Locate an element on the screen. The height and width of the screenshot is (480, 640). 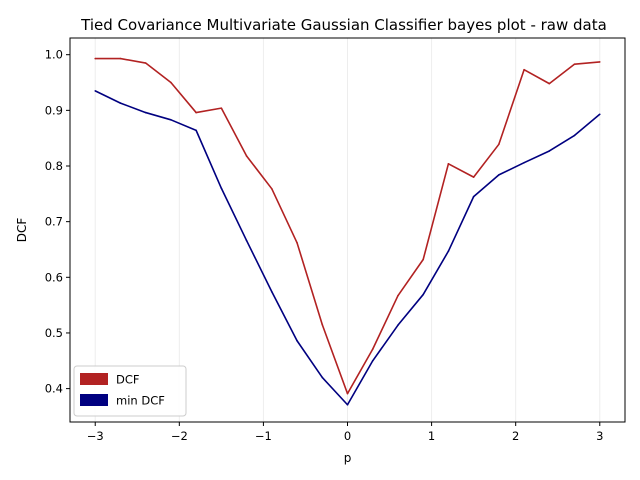
x-tick-label-5: 2 is located at coordinates (515, 436).